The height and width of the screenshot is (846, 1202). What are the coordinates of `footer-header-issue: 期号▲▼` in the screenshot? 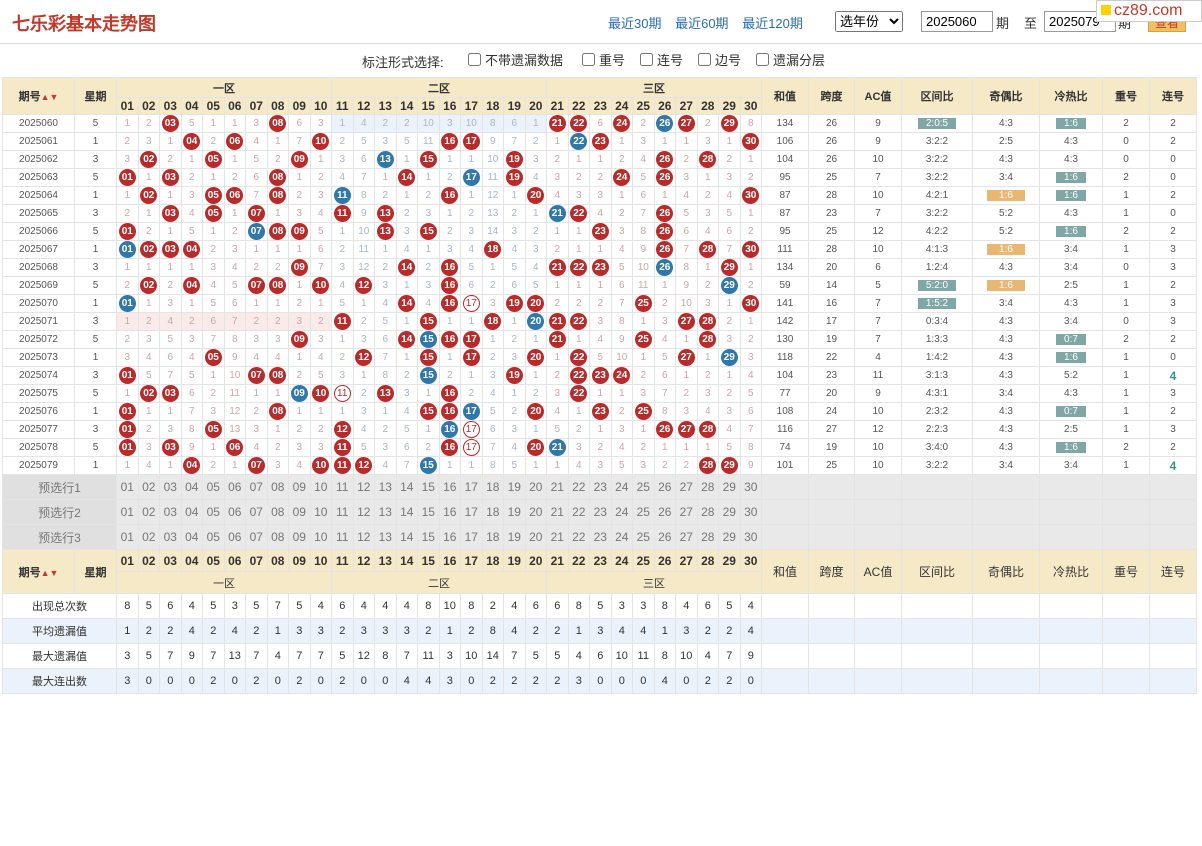 It's located at (38, 571).